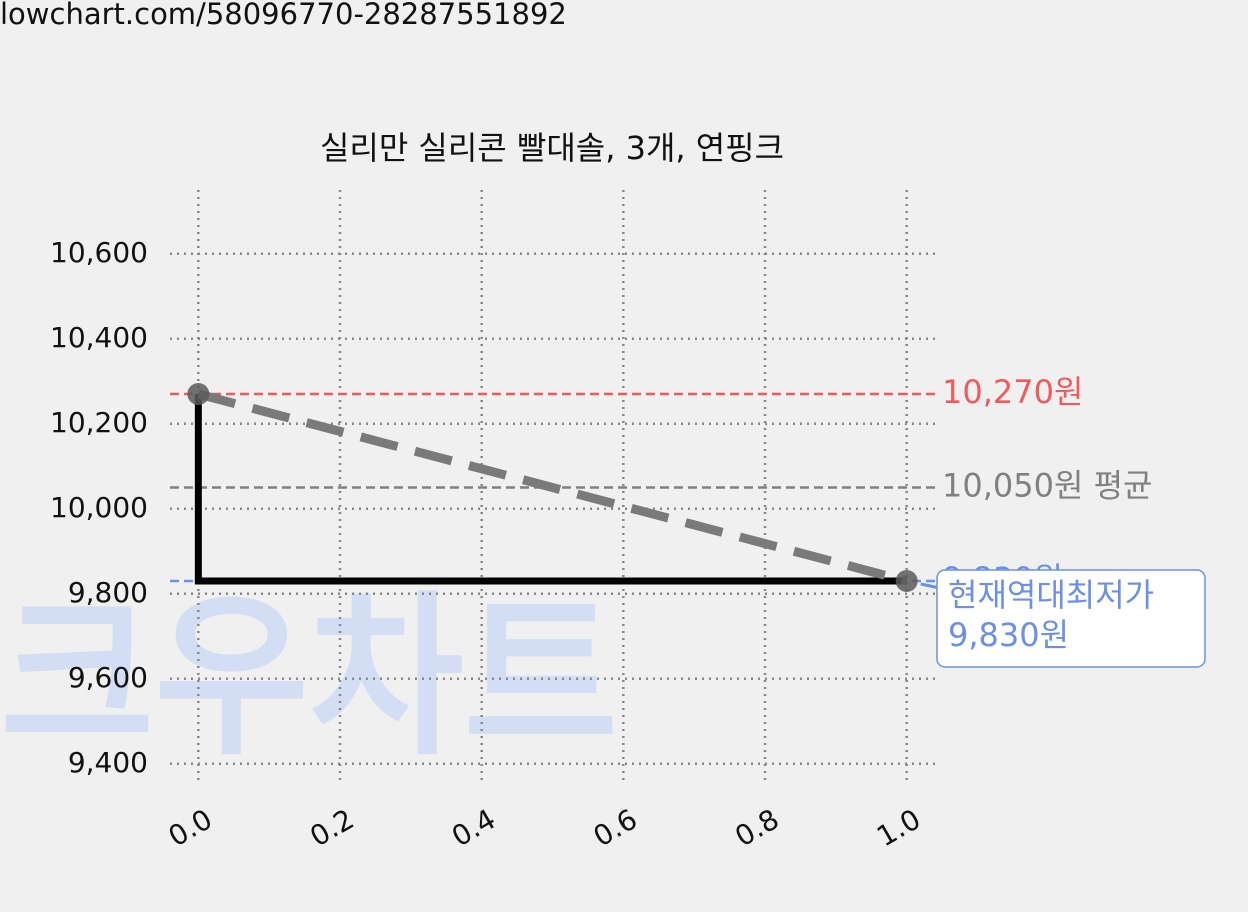  What do you see at coordinates (99, 507) in the screenshot?
I see `y-tick-label: 10,000` at bounding box center [99, 507].